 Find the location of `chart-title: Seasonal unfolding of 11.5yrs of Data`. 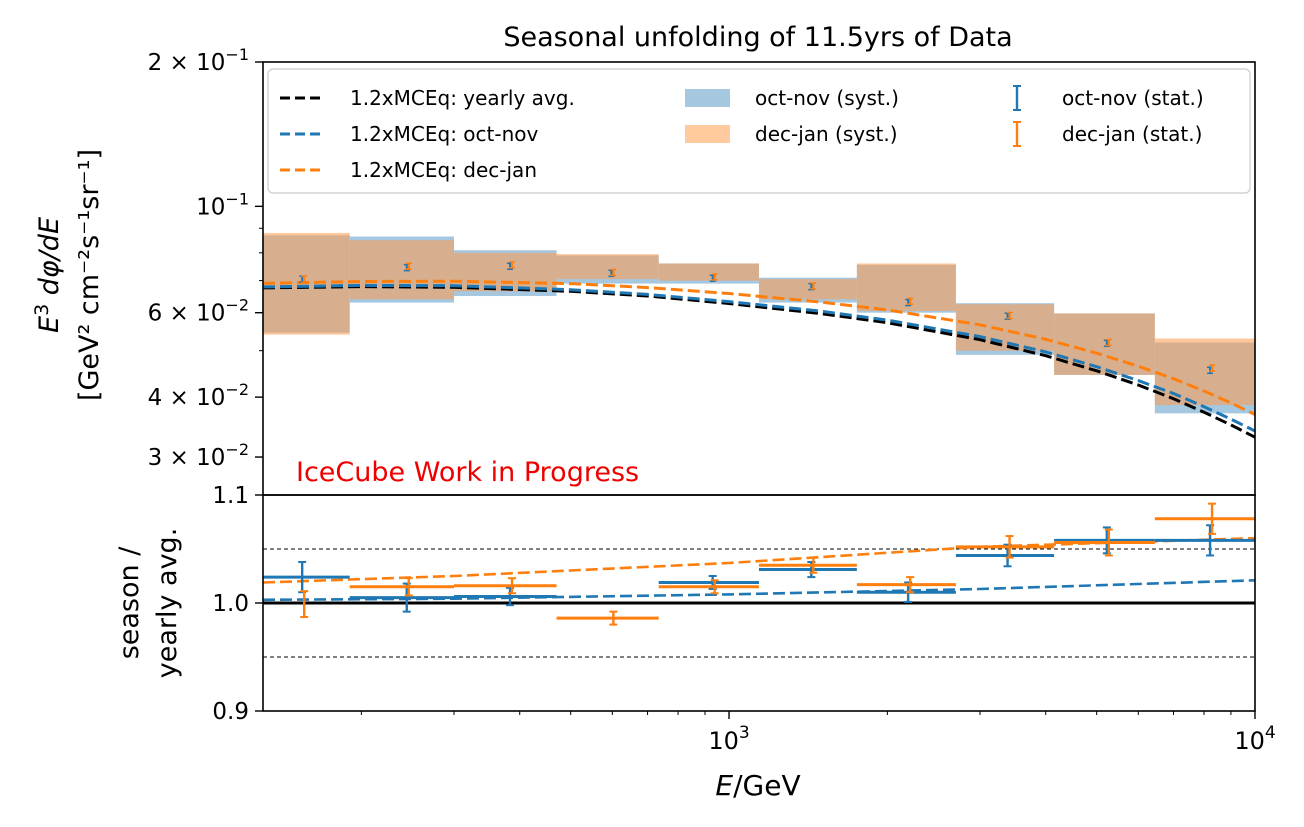

chart-title: Seasonal unfolding of 11.5yrs of Data is located at coordinates (757, 37).